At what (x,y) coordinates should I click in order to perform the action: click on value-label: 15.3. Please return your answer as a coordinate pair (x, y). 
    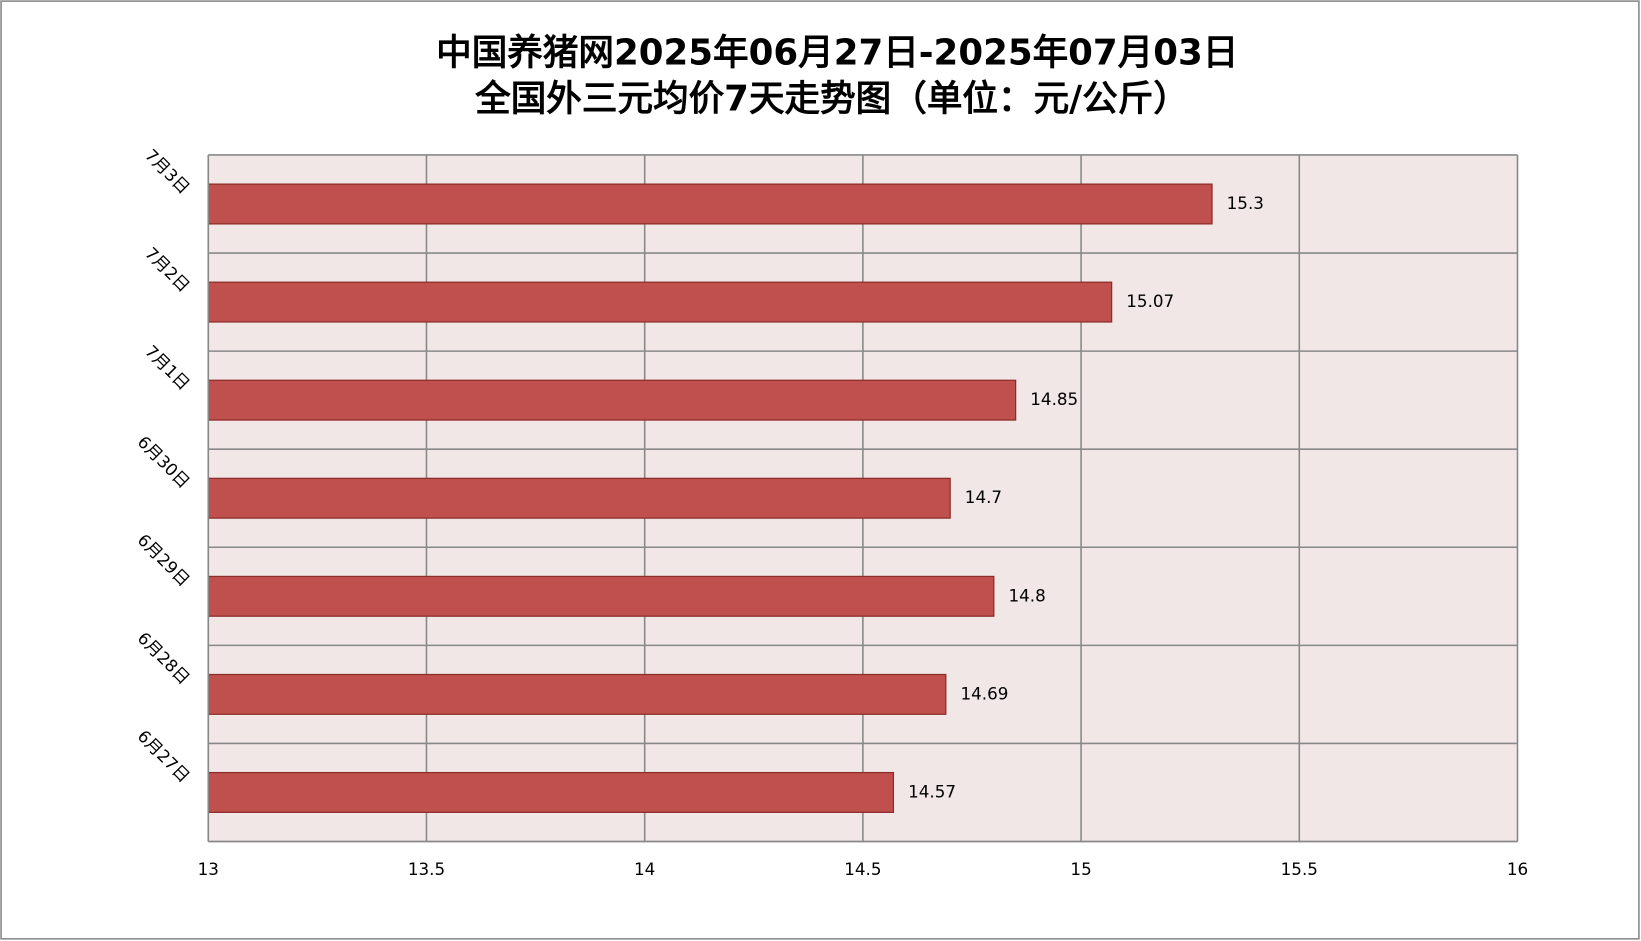
    Looking at the image, I should click on (1245, 203).